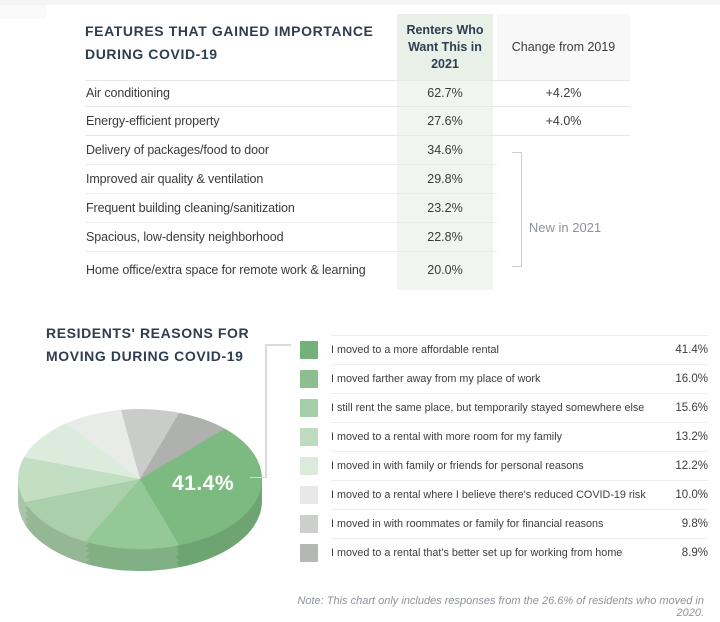  Describe the element at coordinates (357, 120) in the screenshot. I see `table-row: Energy-efficient property 27.6% +4.0%` at that location.